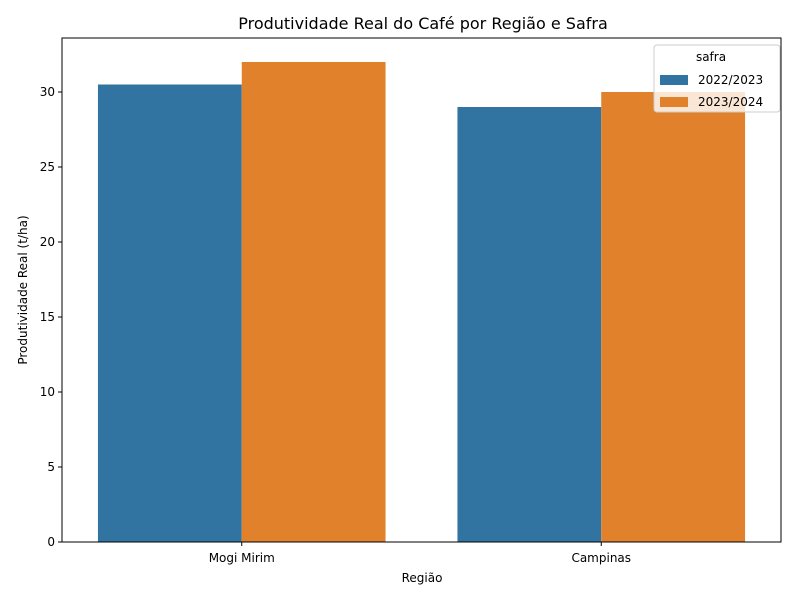  I want to click on legend-frame, so click(717, 78).